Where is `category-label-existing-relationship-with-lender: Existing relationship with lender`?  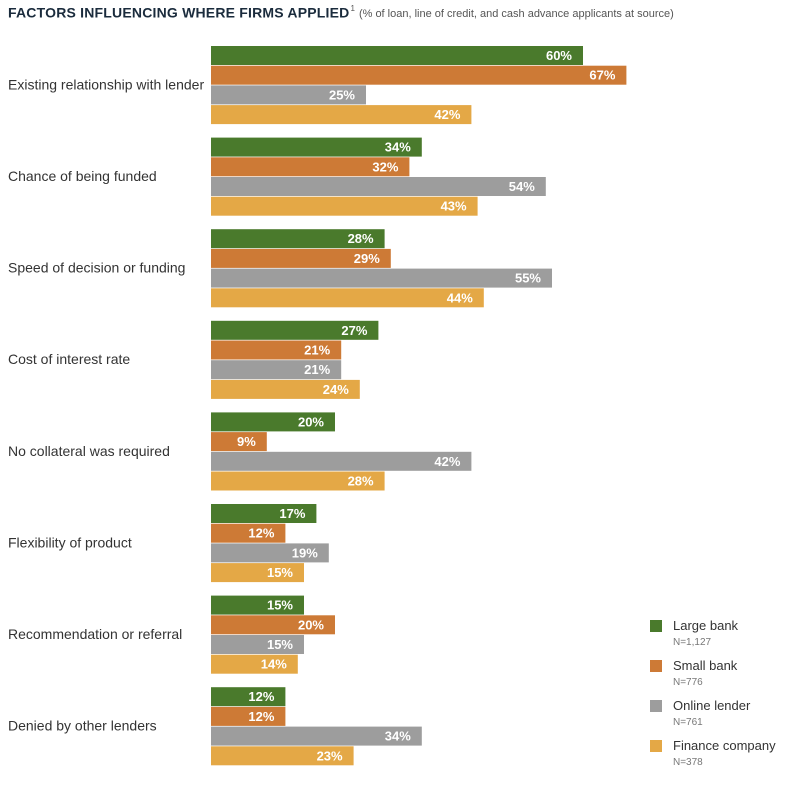 category-label-existing-relationship-with-lender: Existing relationship with lender is located at coordinates (106, 84).